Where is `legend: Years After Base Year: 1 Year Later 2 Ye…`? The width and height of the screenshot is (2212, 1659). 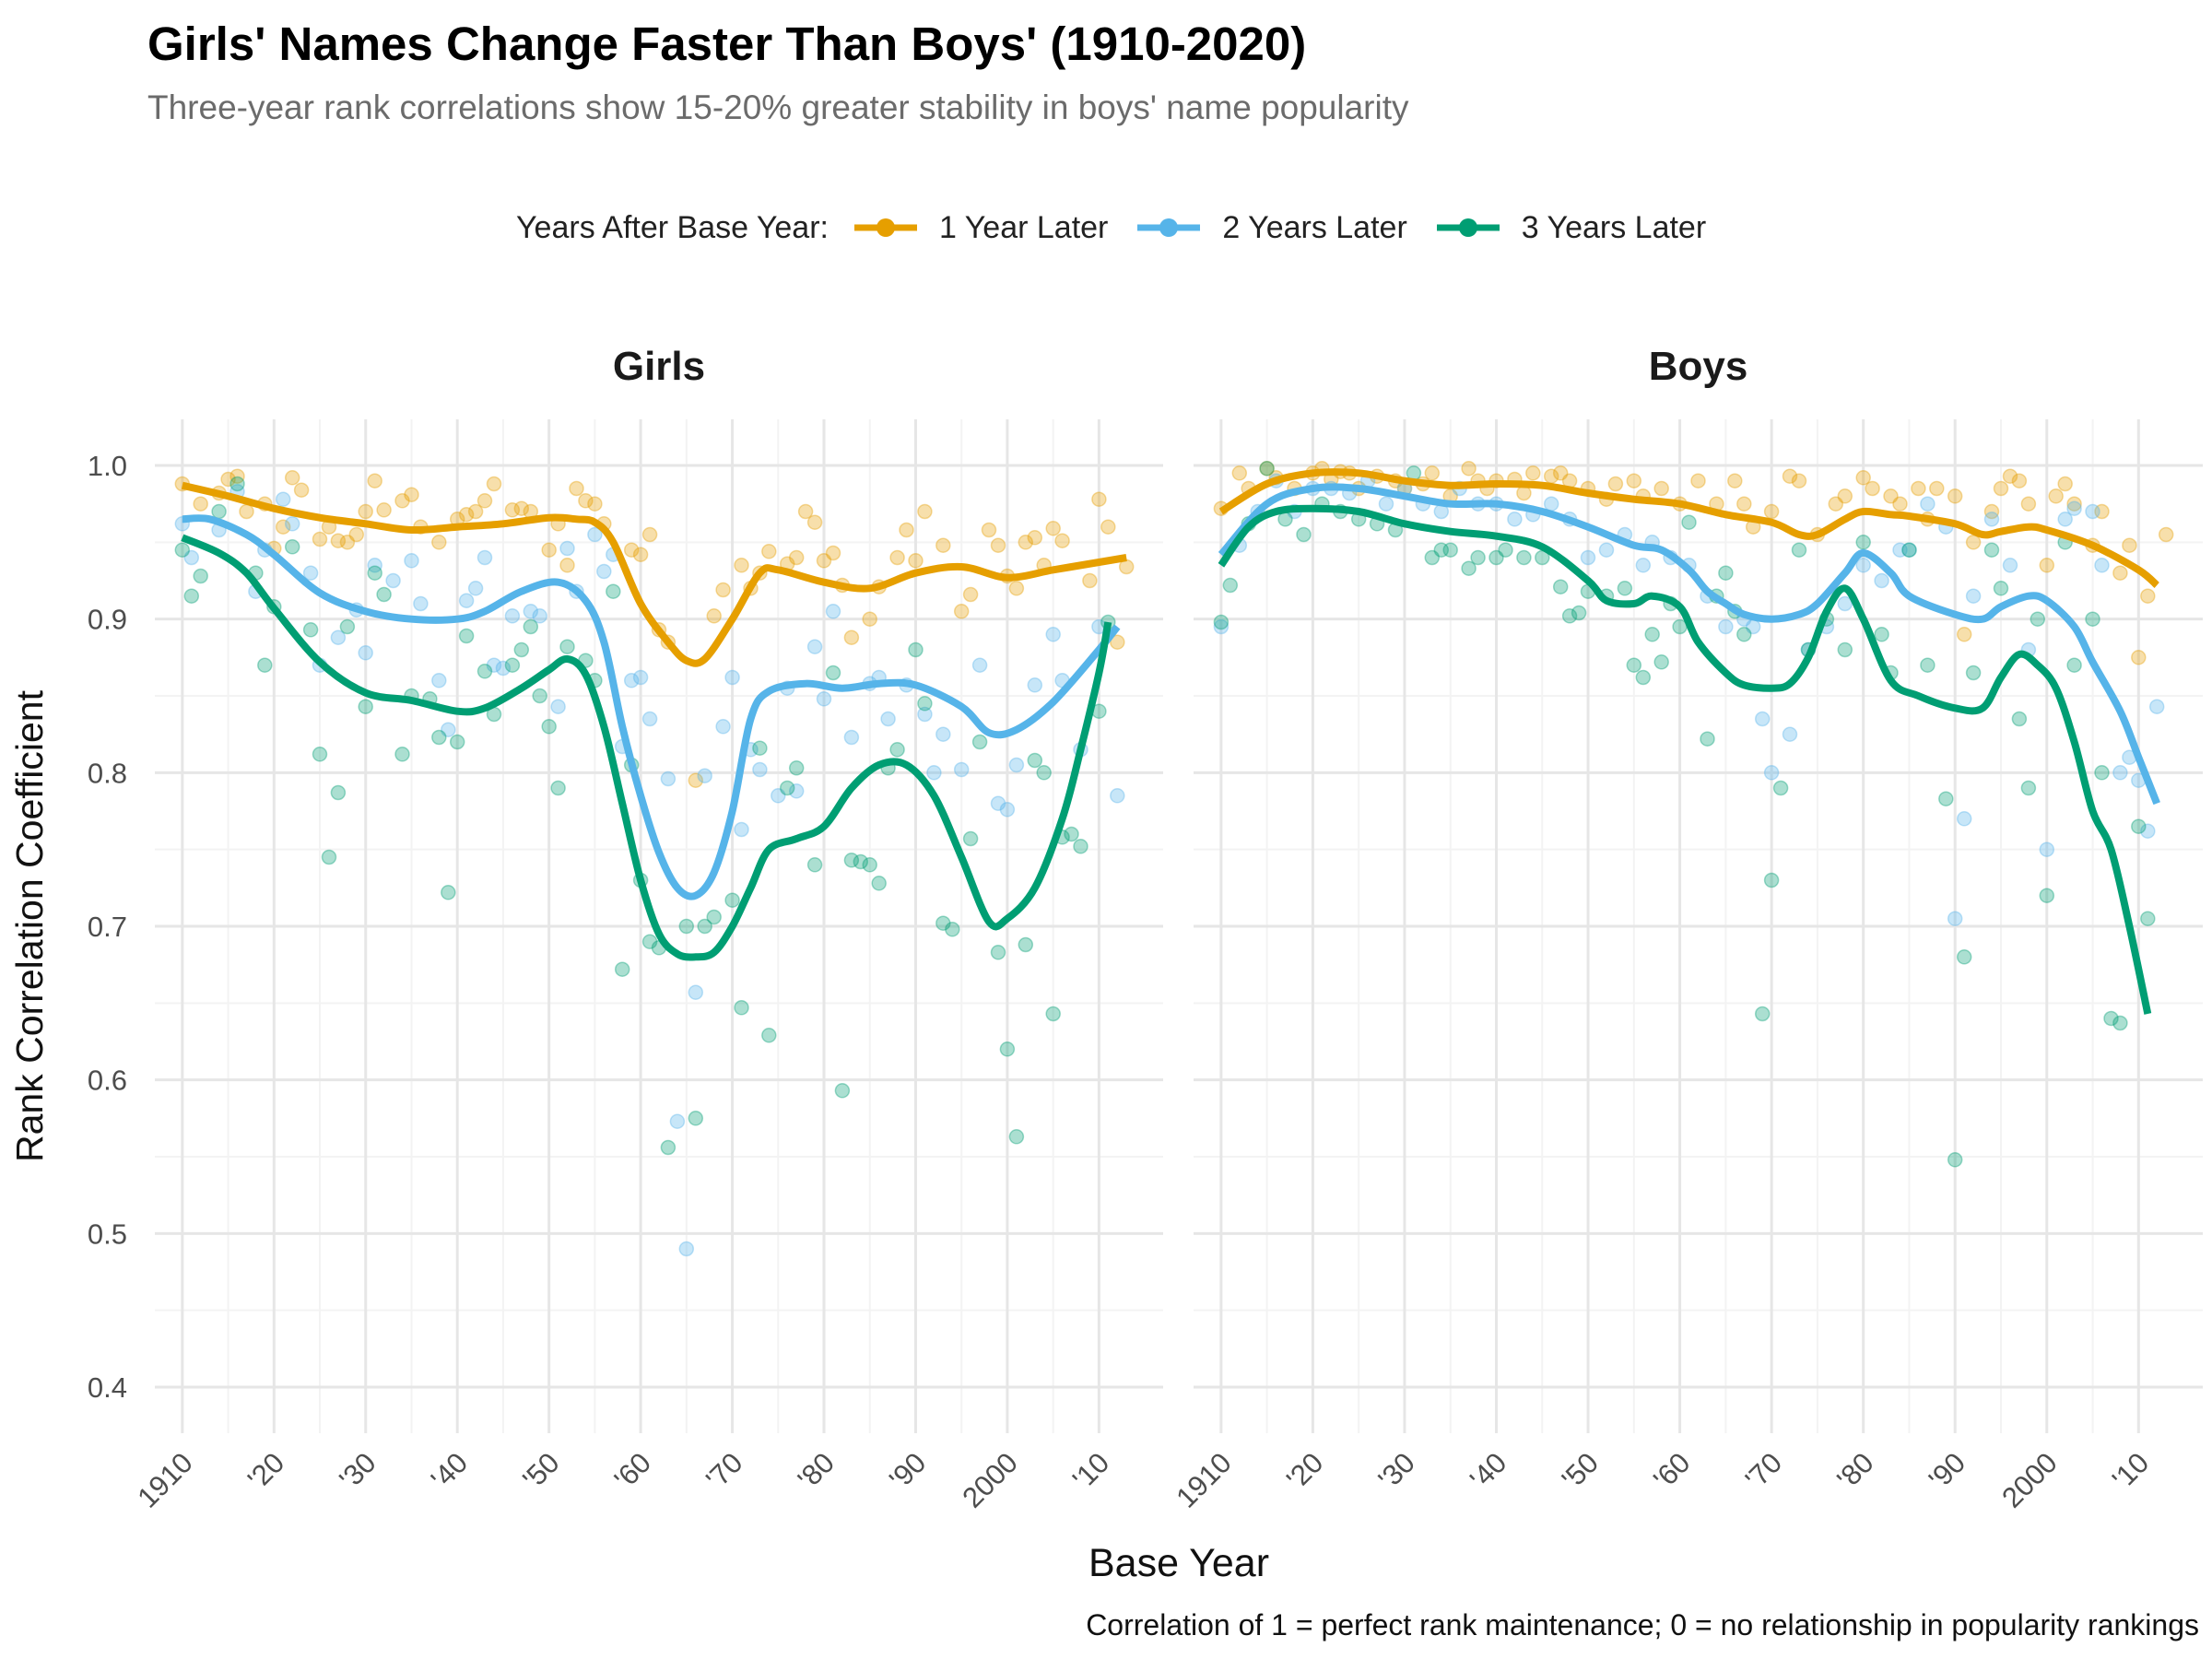 legend: Years After Base Year: 1 Year Later 2 Ye… is located at coordinates (1125, 228).